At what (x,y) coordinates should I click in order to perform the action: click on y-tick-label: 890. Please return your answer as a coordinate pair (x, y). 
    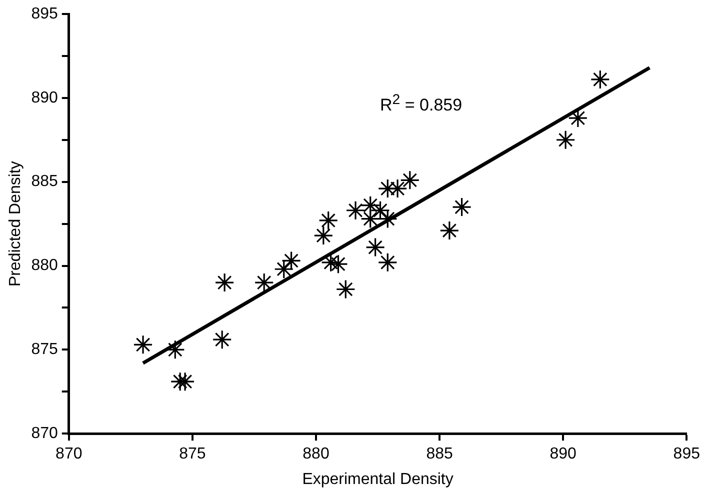
    Looking at the image, I should click on (44, 97).